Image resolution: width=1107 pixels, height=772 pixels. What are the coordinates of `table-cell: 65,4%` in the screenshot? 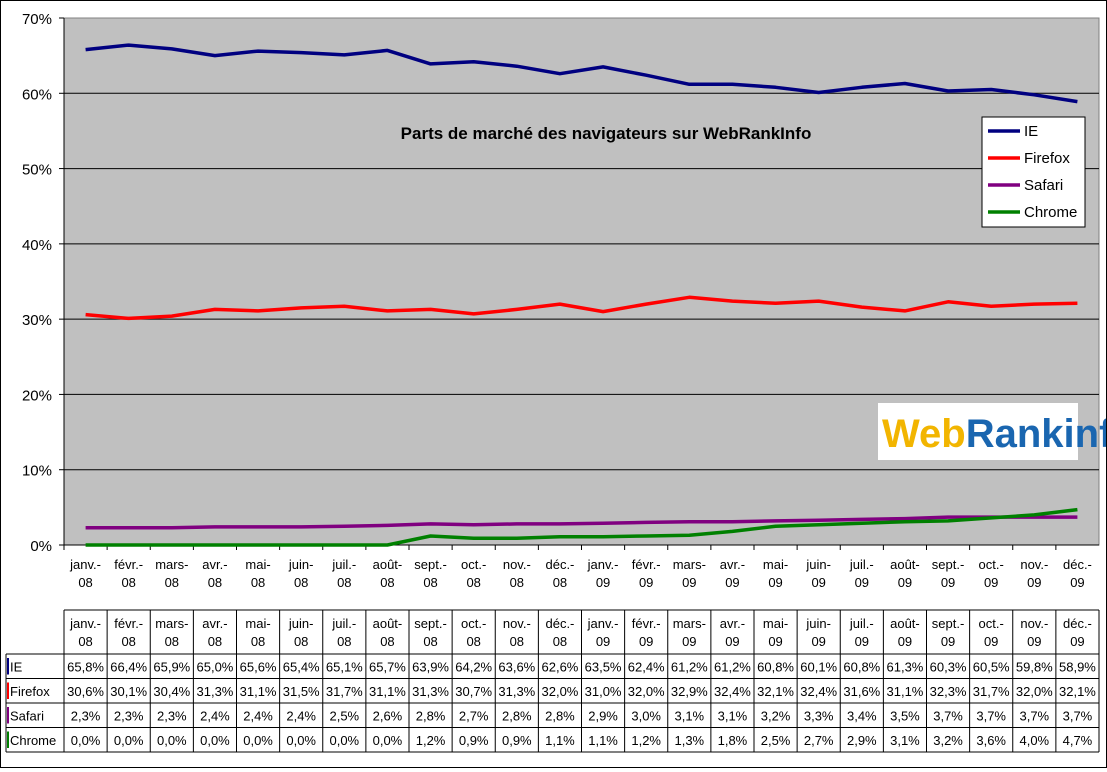 It's located at (301, 666).